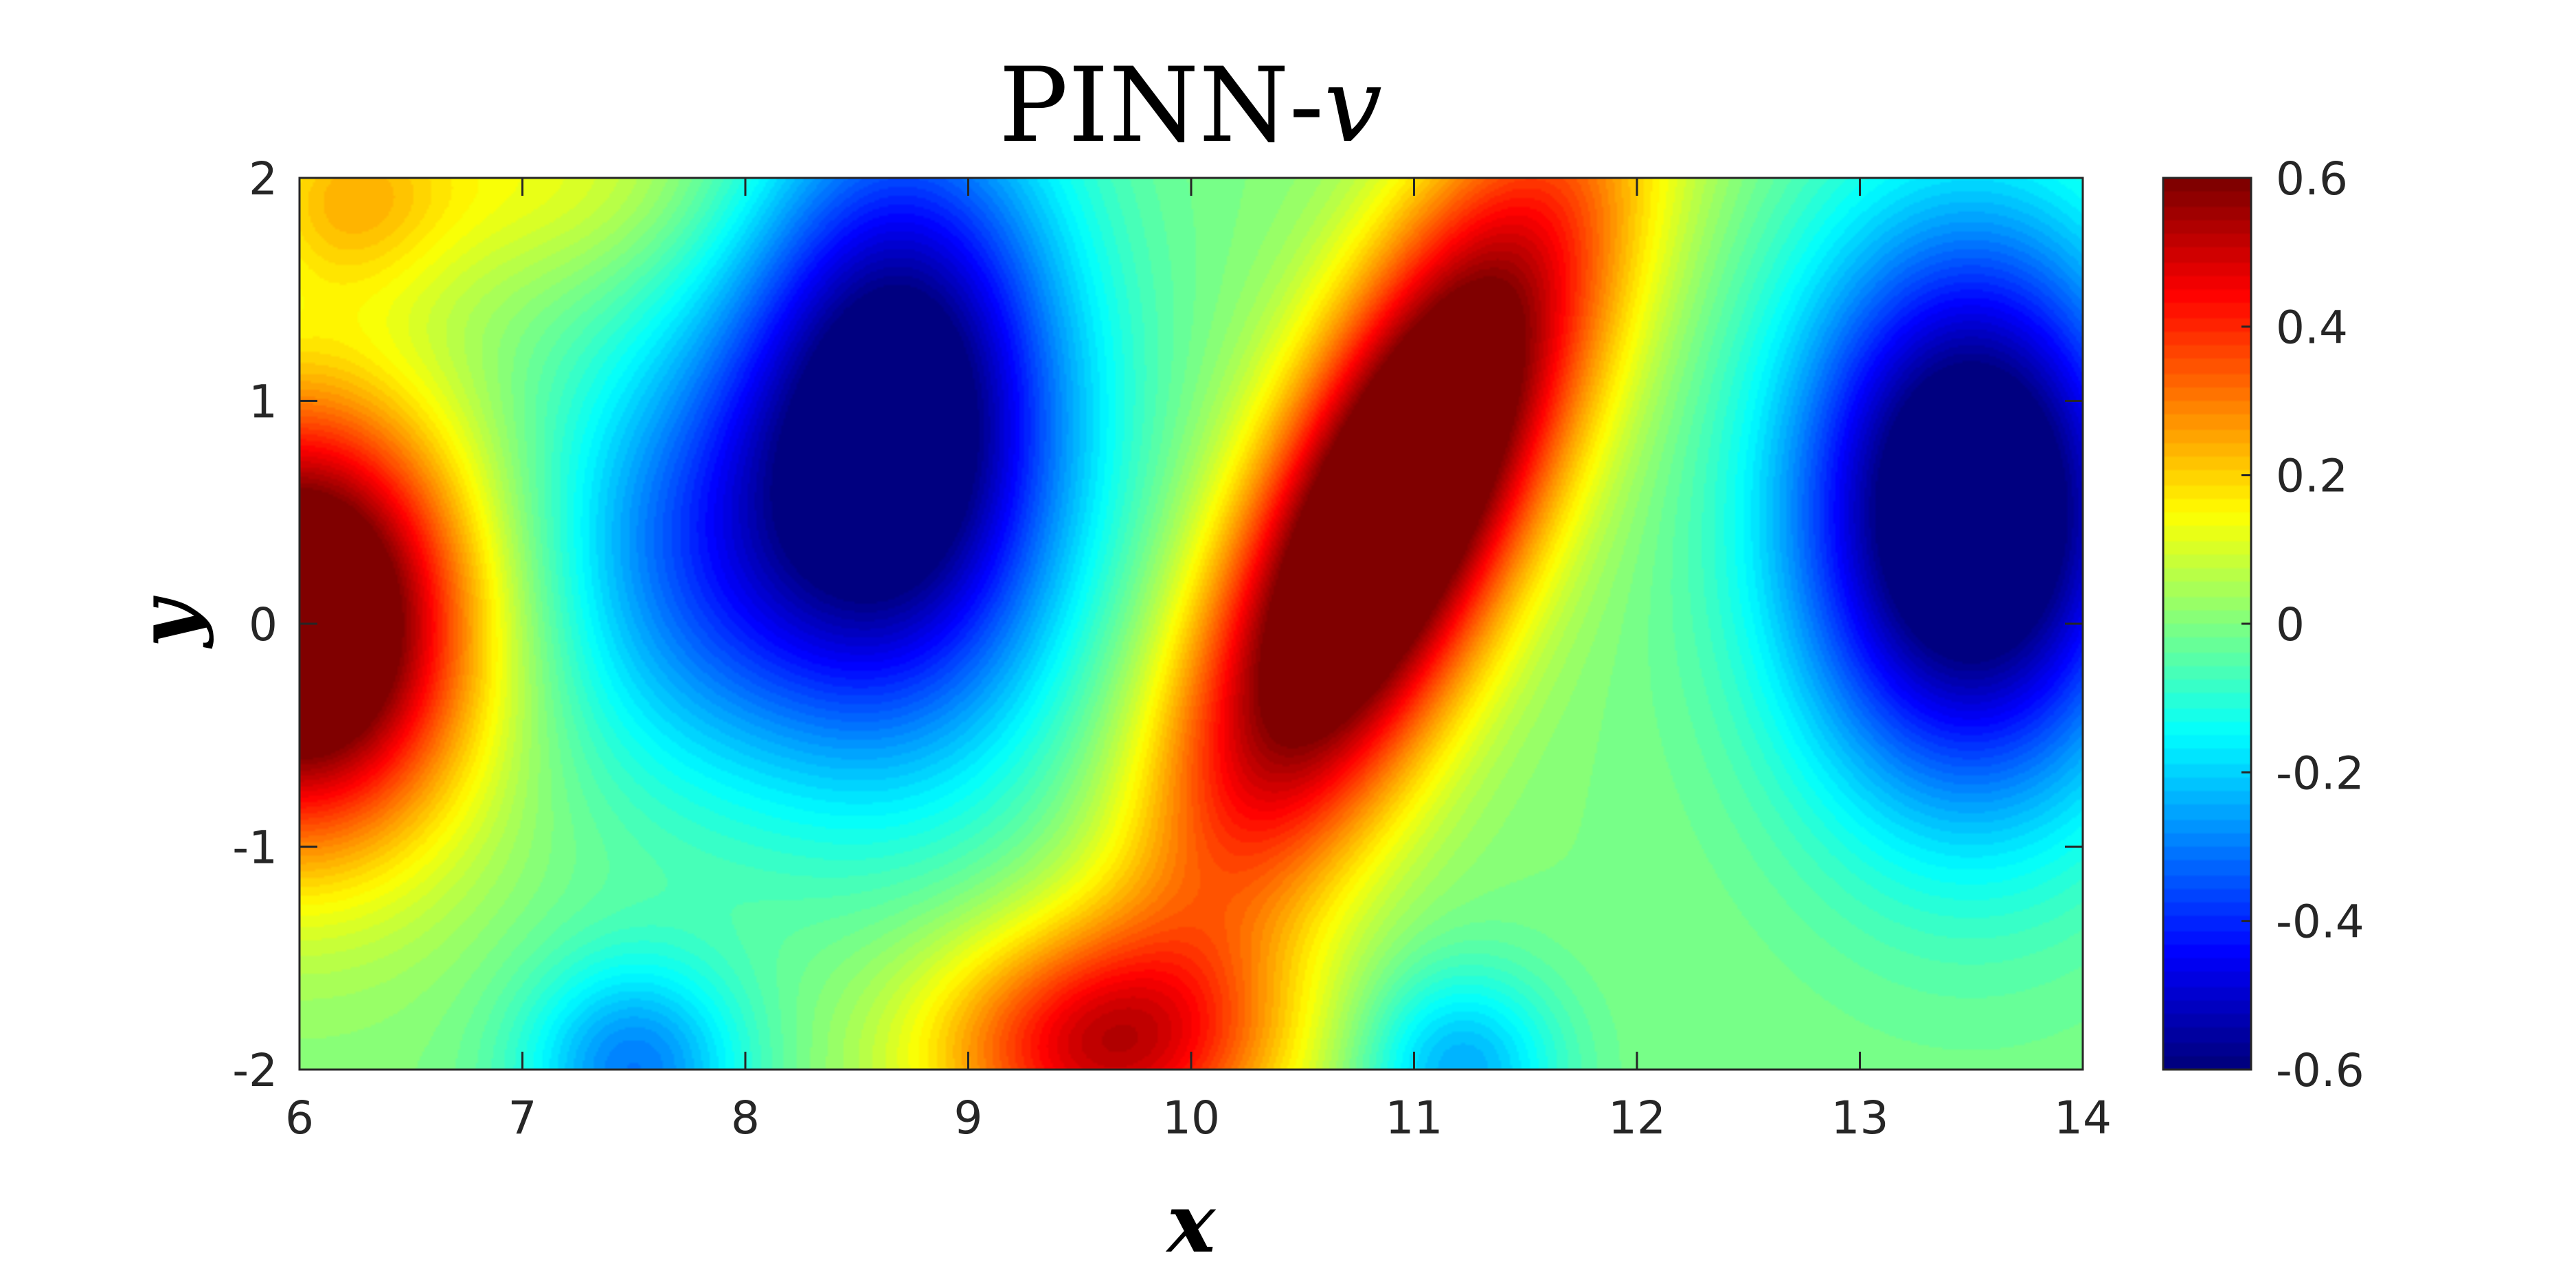 This screenshot has width=2576, height=1288. I want to click on x-tick-label: 9, so click(968, 1118).